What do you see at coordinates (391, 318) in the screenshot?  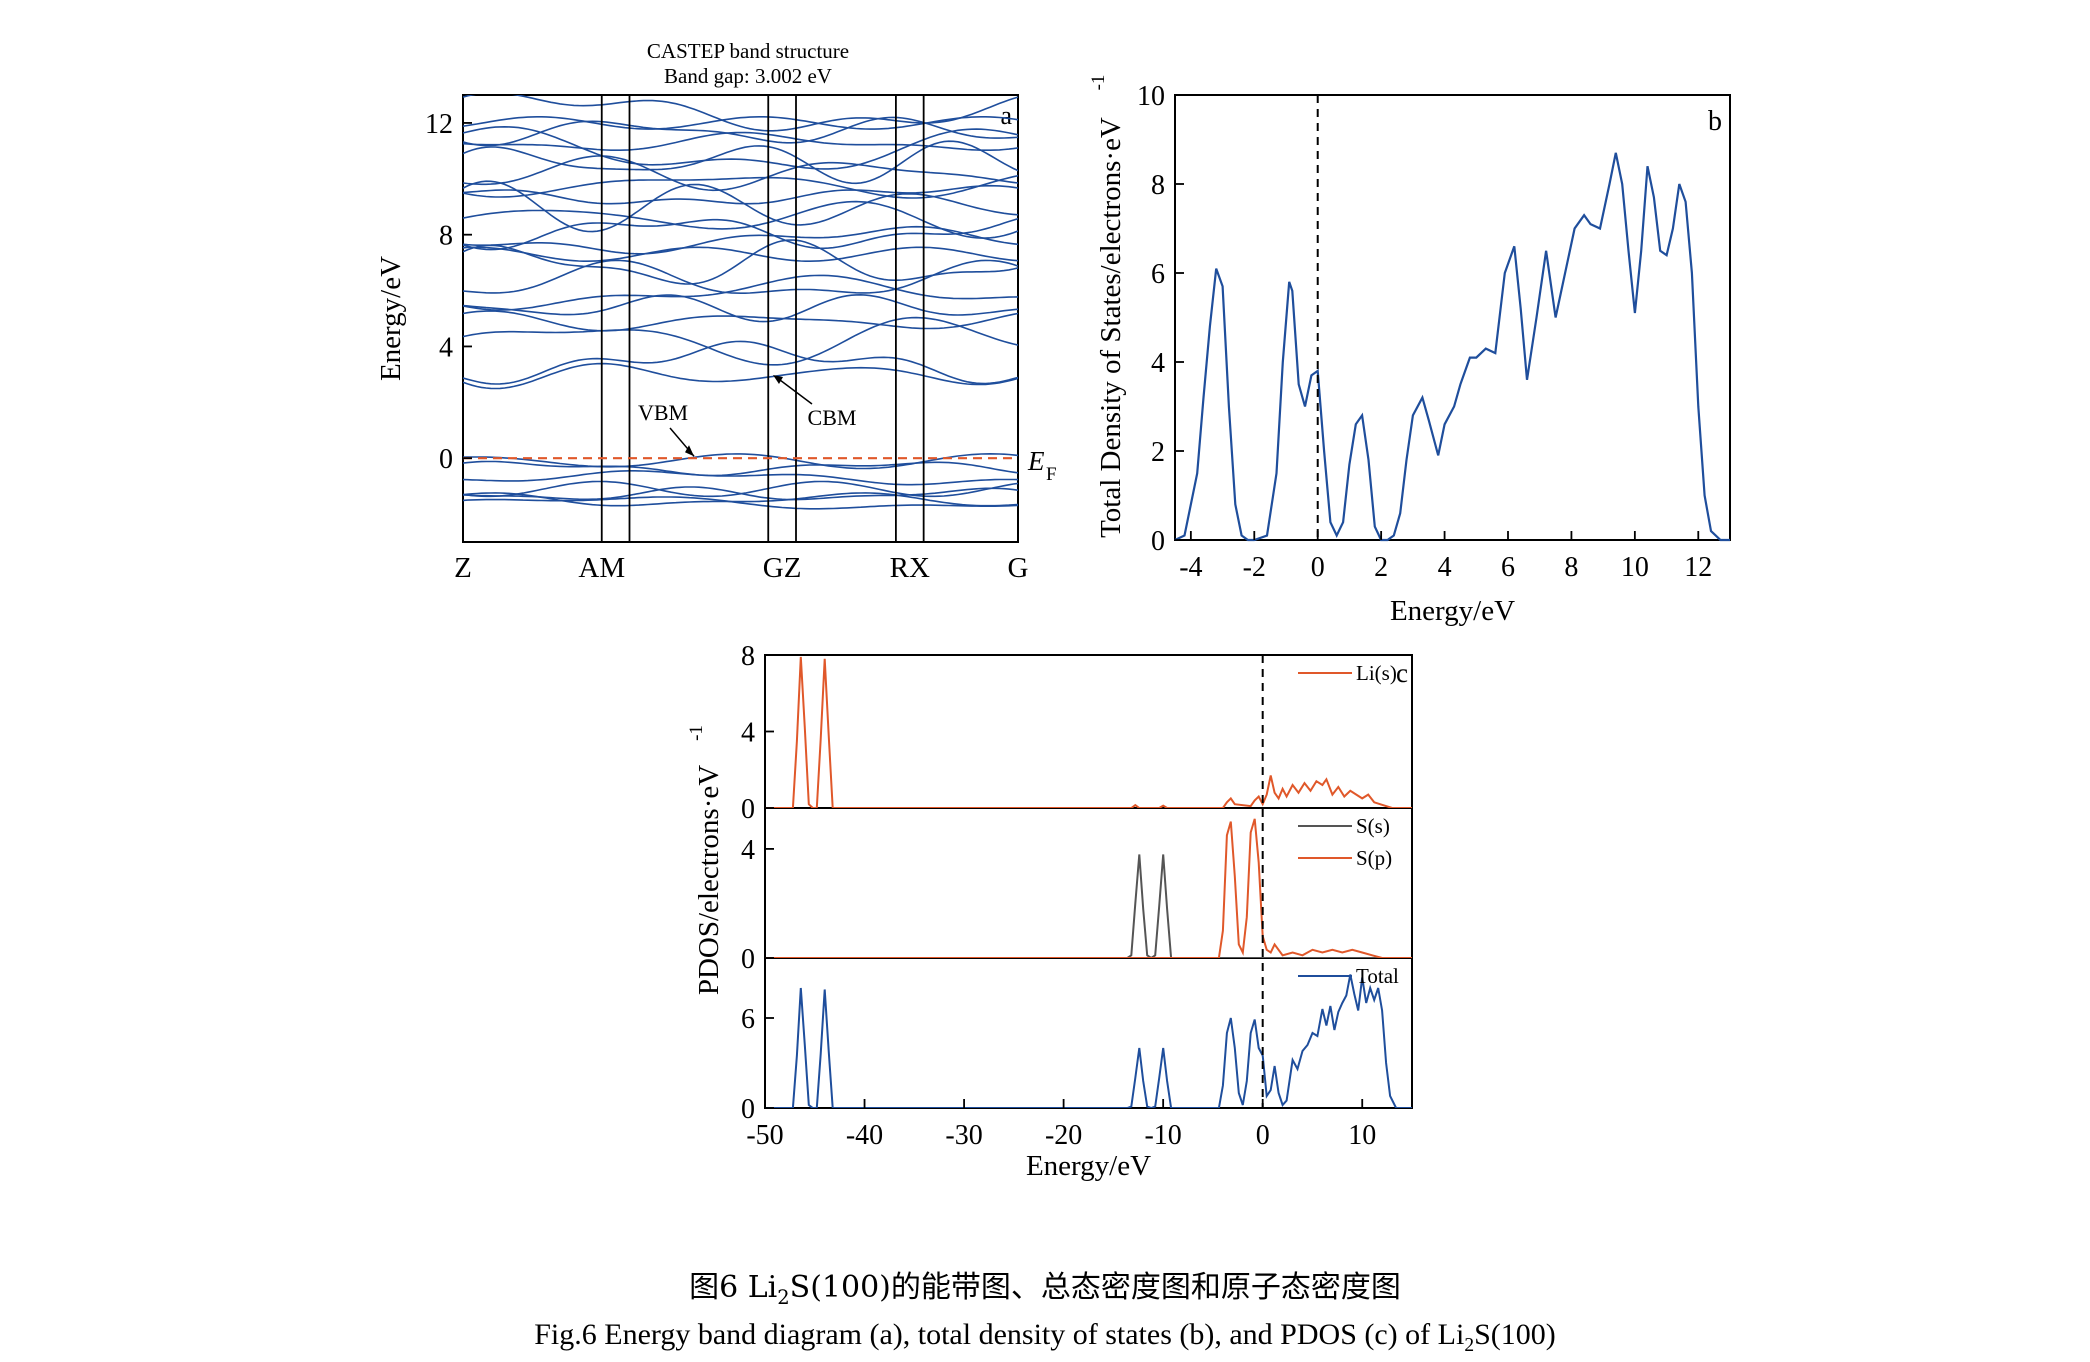 I see `panel-a-ylabel: Energy/eV` at bounding box center [391, 318].